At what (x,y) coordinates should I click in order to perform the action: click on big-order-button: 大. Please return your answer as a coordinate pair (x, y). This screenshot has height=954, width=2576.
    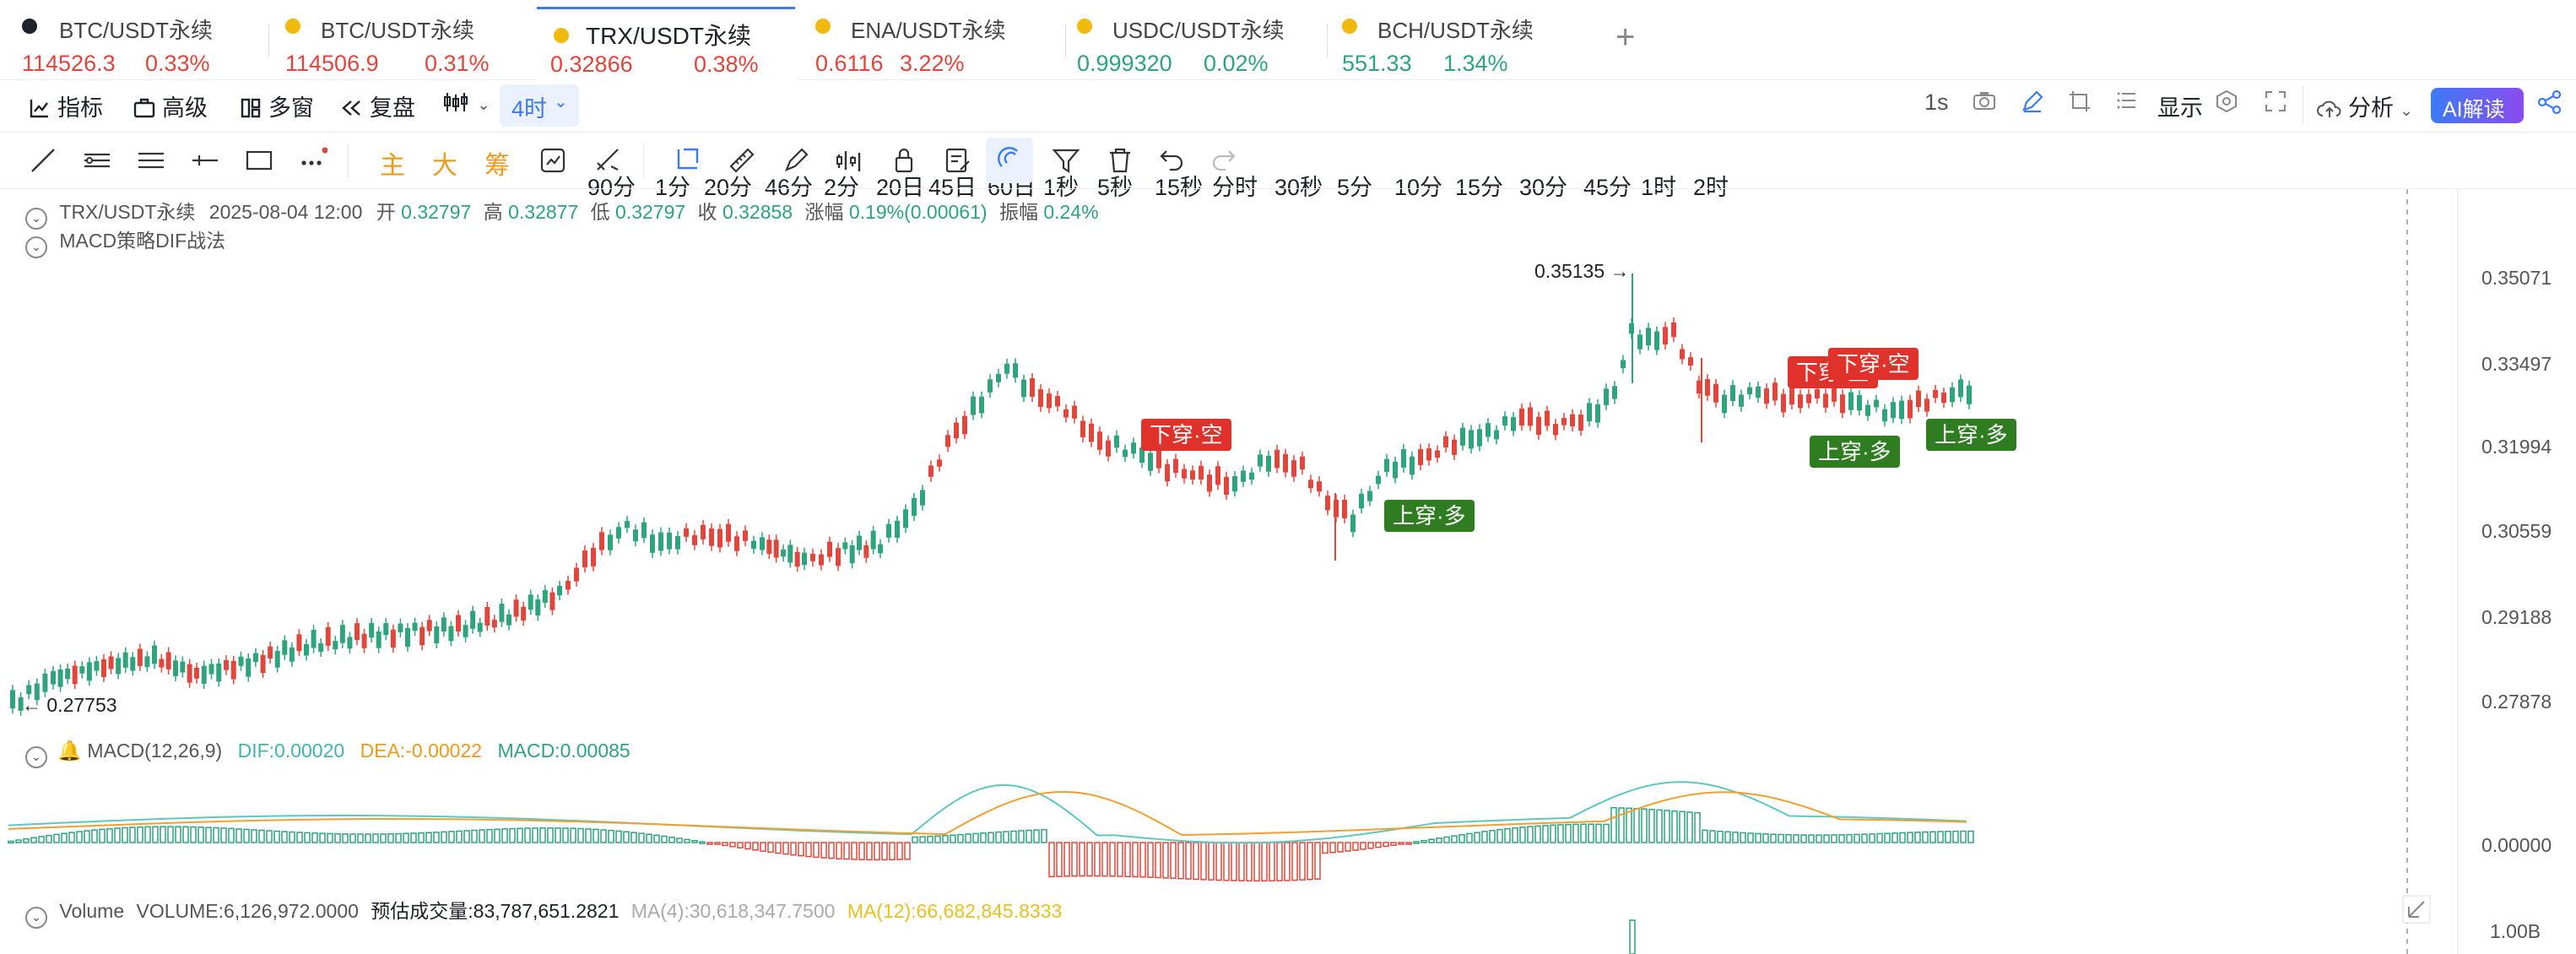
    Looking at the image, I should click on (444, 166).